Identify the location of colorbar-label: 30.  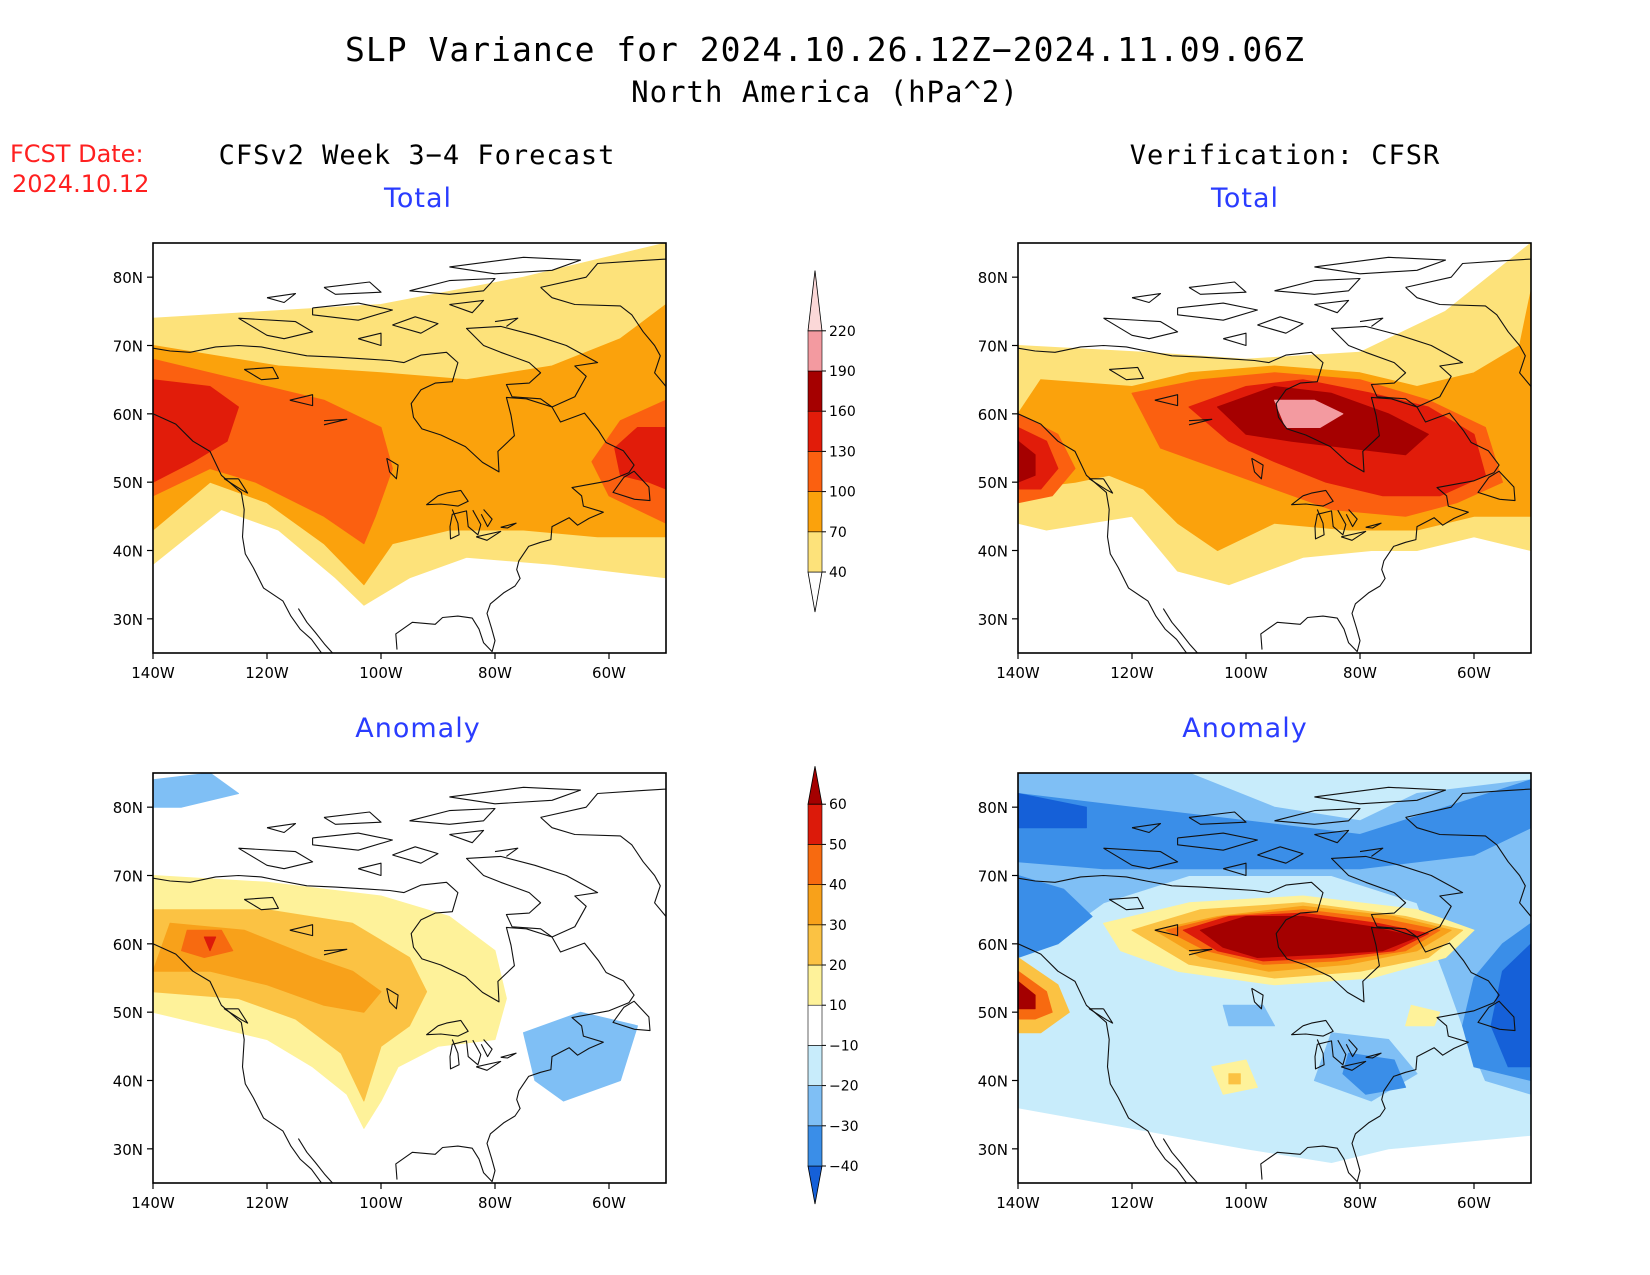
(838, 926).